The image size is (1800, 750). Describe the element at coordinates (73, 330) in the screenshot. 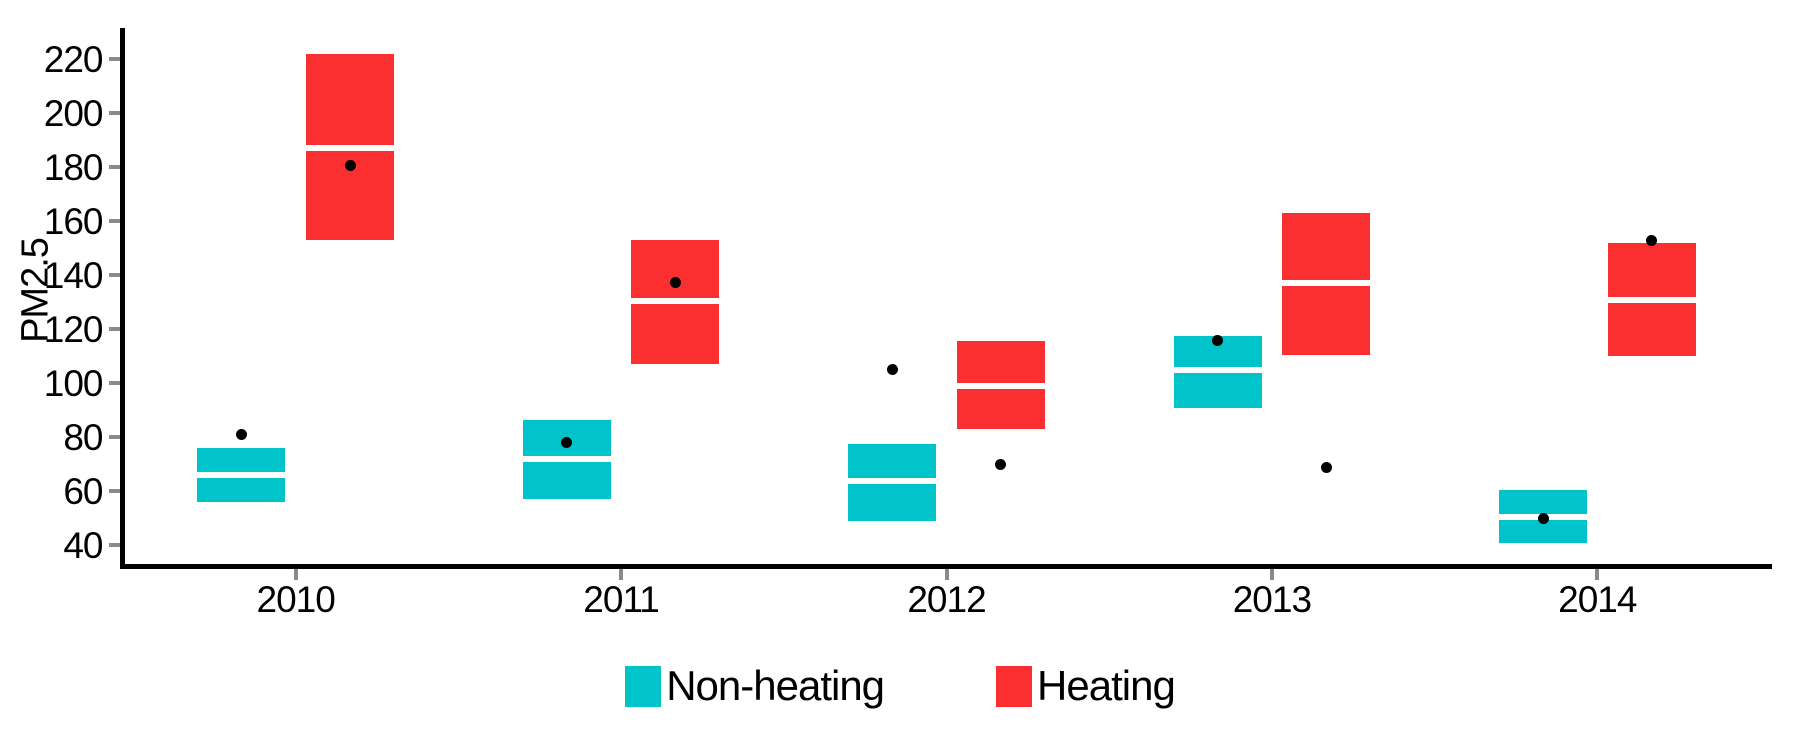

I see `y-tick-label: 120` at that location.